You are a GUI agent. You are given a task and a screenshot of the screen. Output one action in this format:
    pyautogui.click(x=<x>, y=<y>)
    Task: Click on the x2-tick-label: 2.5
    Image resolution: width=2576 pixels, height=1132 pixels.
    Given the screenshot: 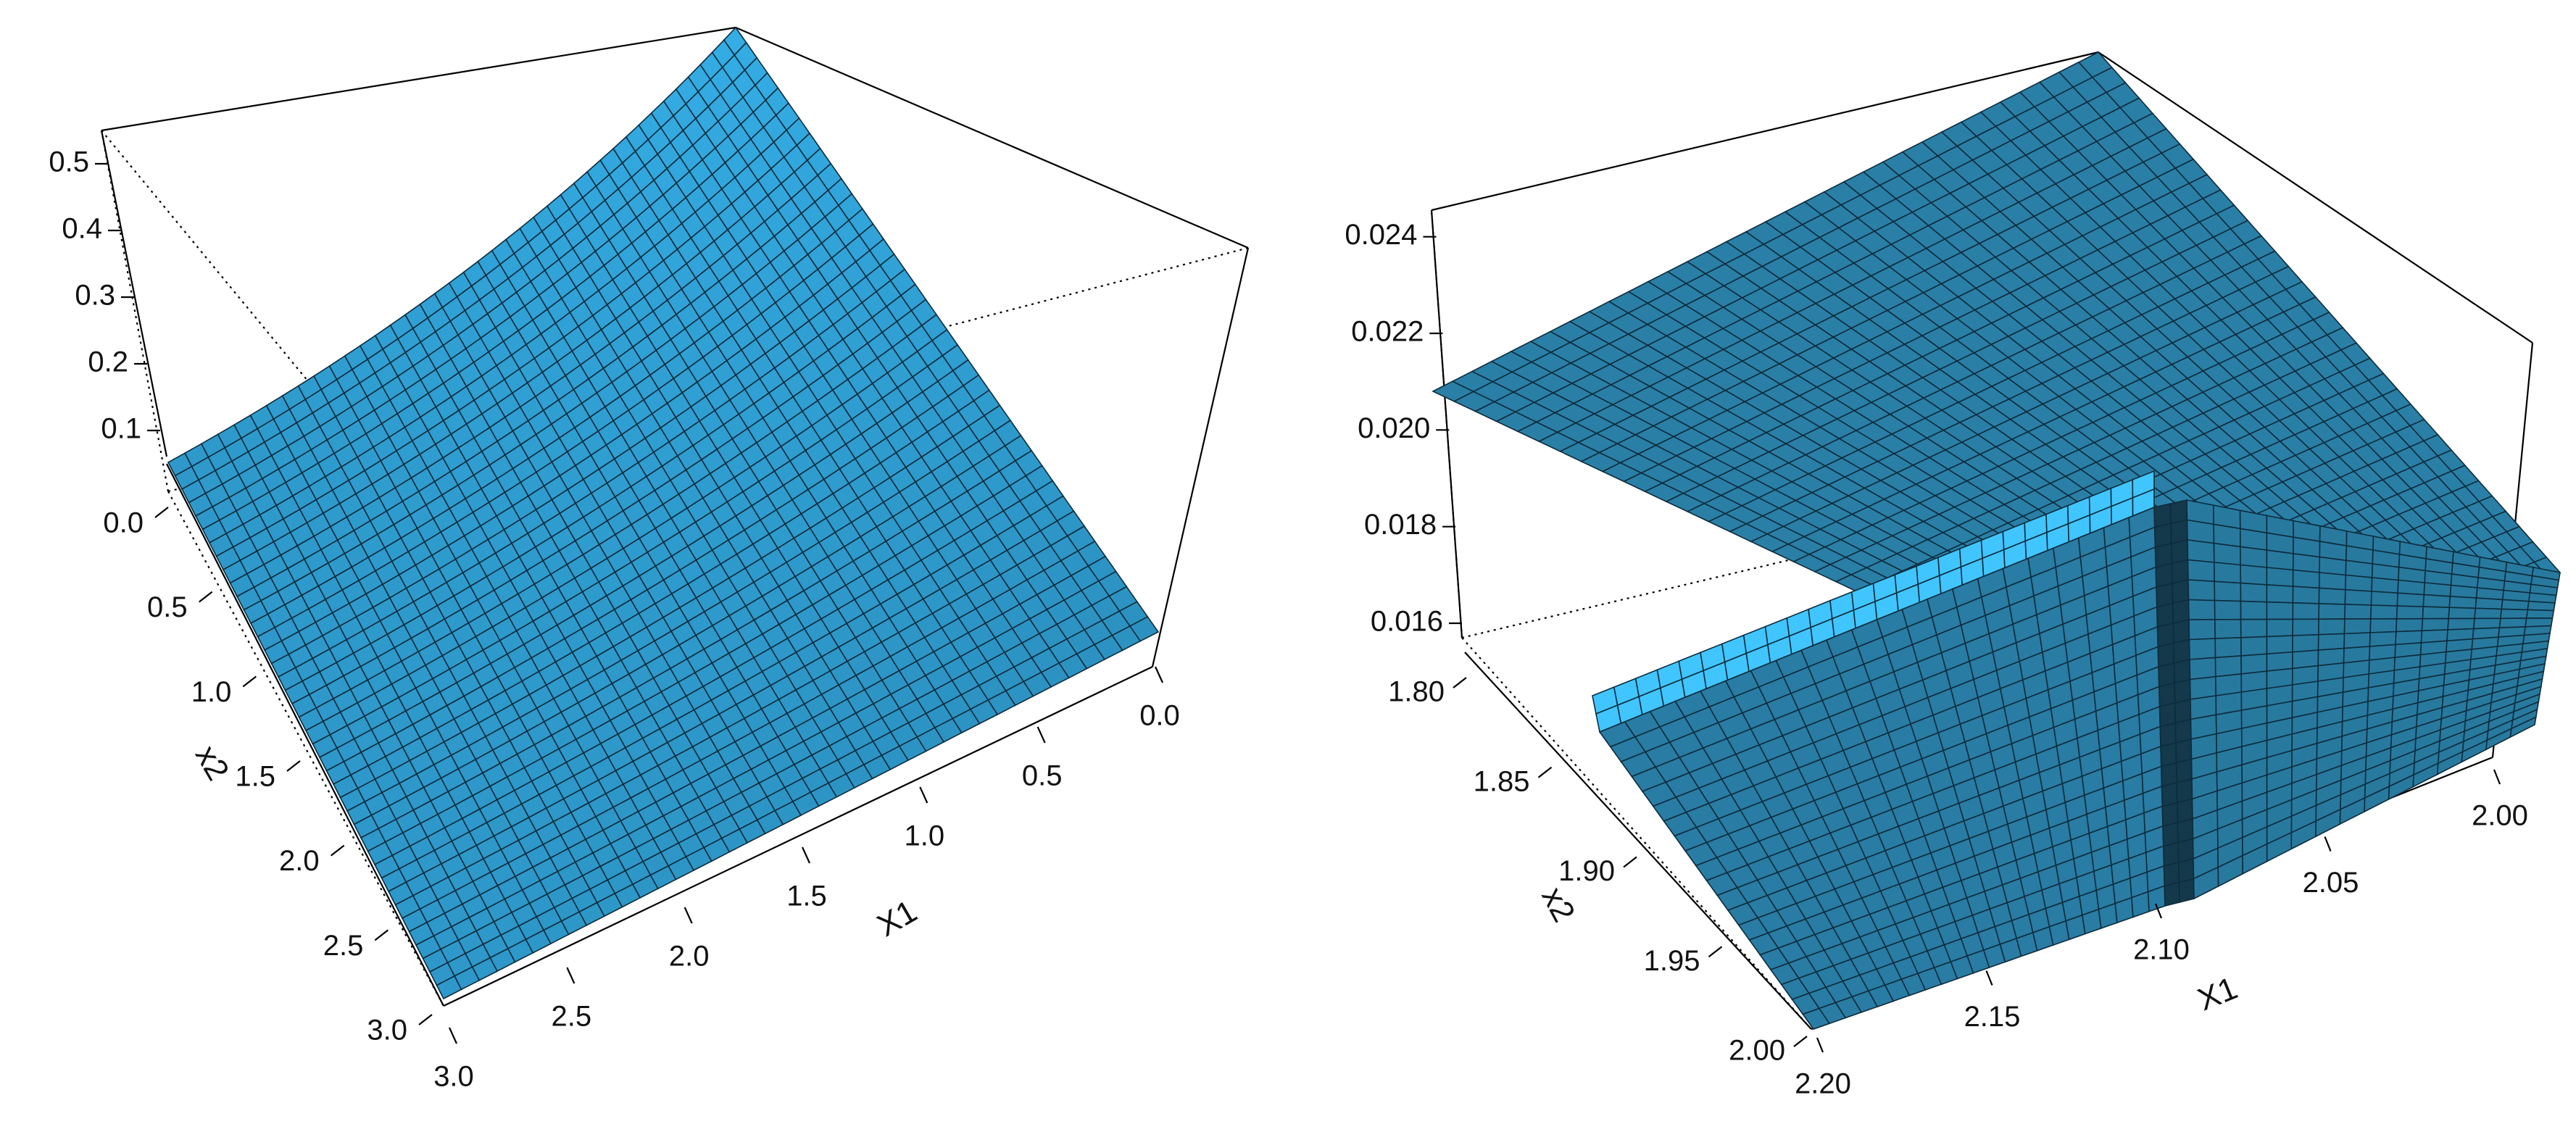 What is the action you would take?
    pyautogui.click(x=343, y=946)
    